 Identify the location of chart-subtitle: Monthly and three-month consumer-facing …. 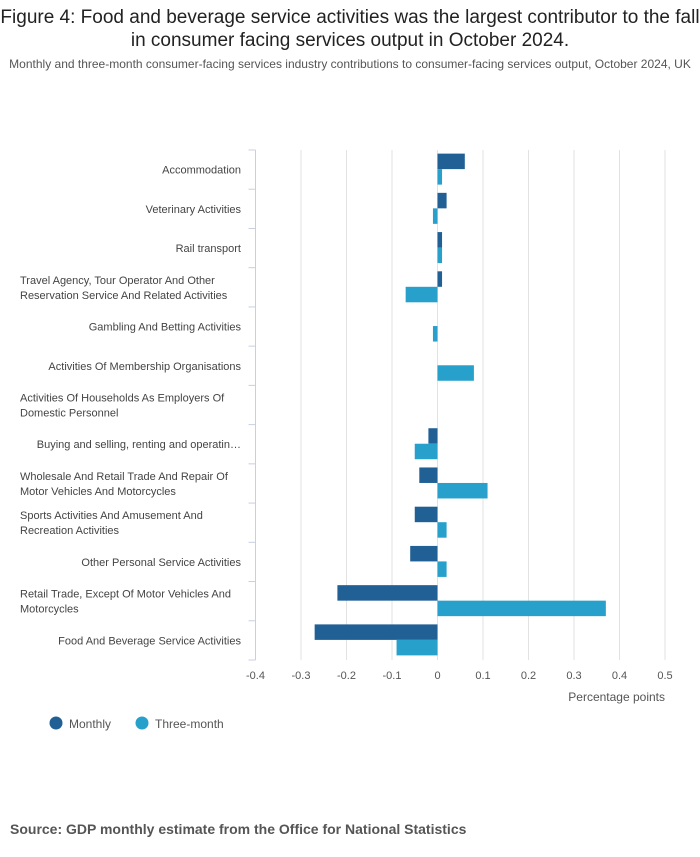
(350, 64).